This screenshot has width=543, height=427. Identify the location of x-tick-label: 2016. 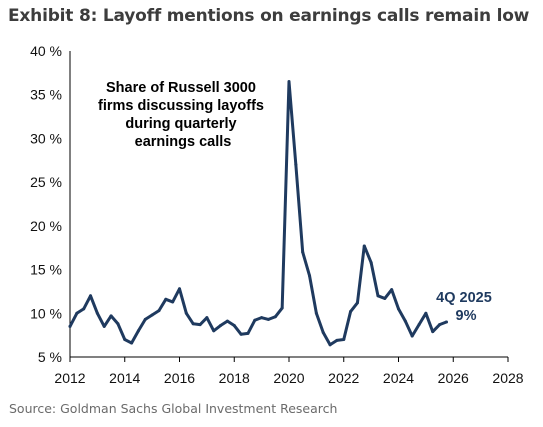
(179, 378).